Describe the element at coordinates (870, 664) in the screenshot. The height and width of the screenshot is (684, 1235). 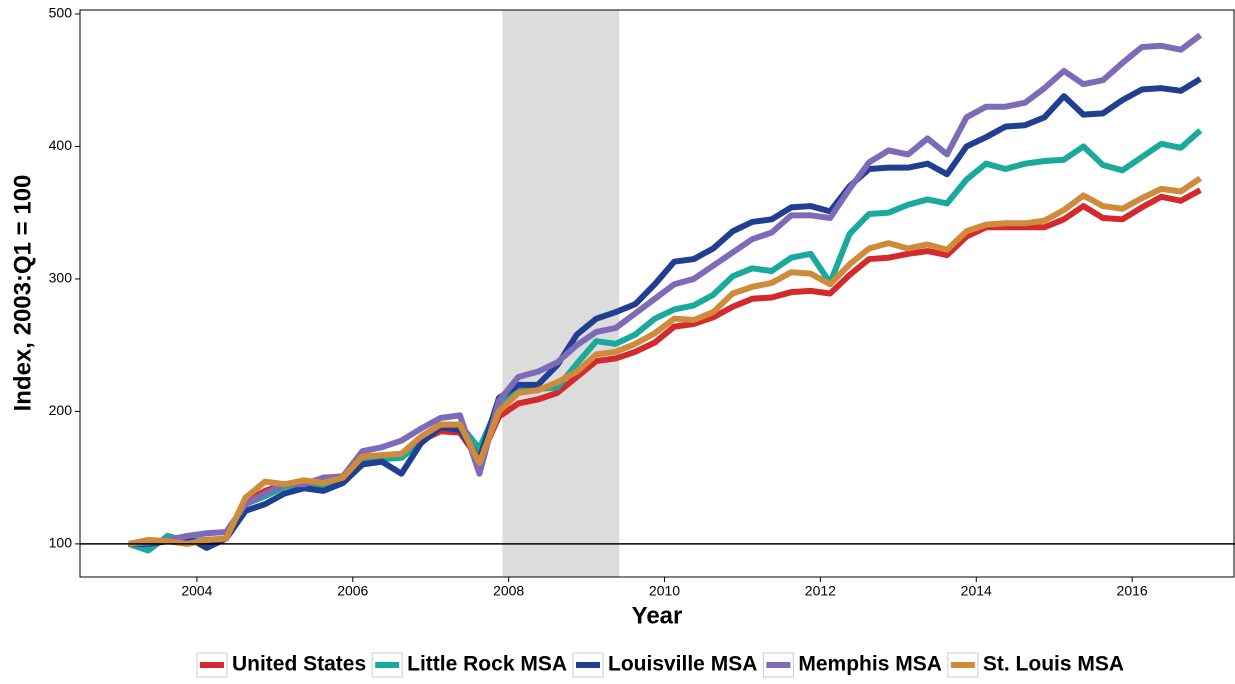
I see `legend-label: Memphis MSA` at that location.